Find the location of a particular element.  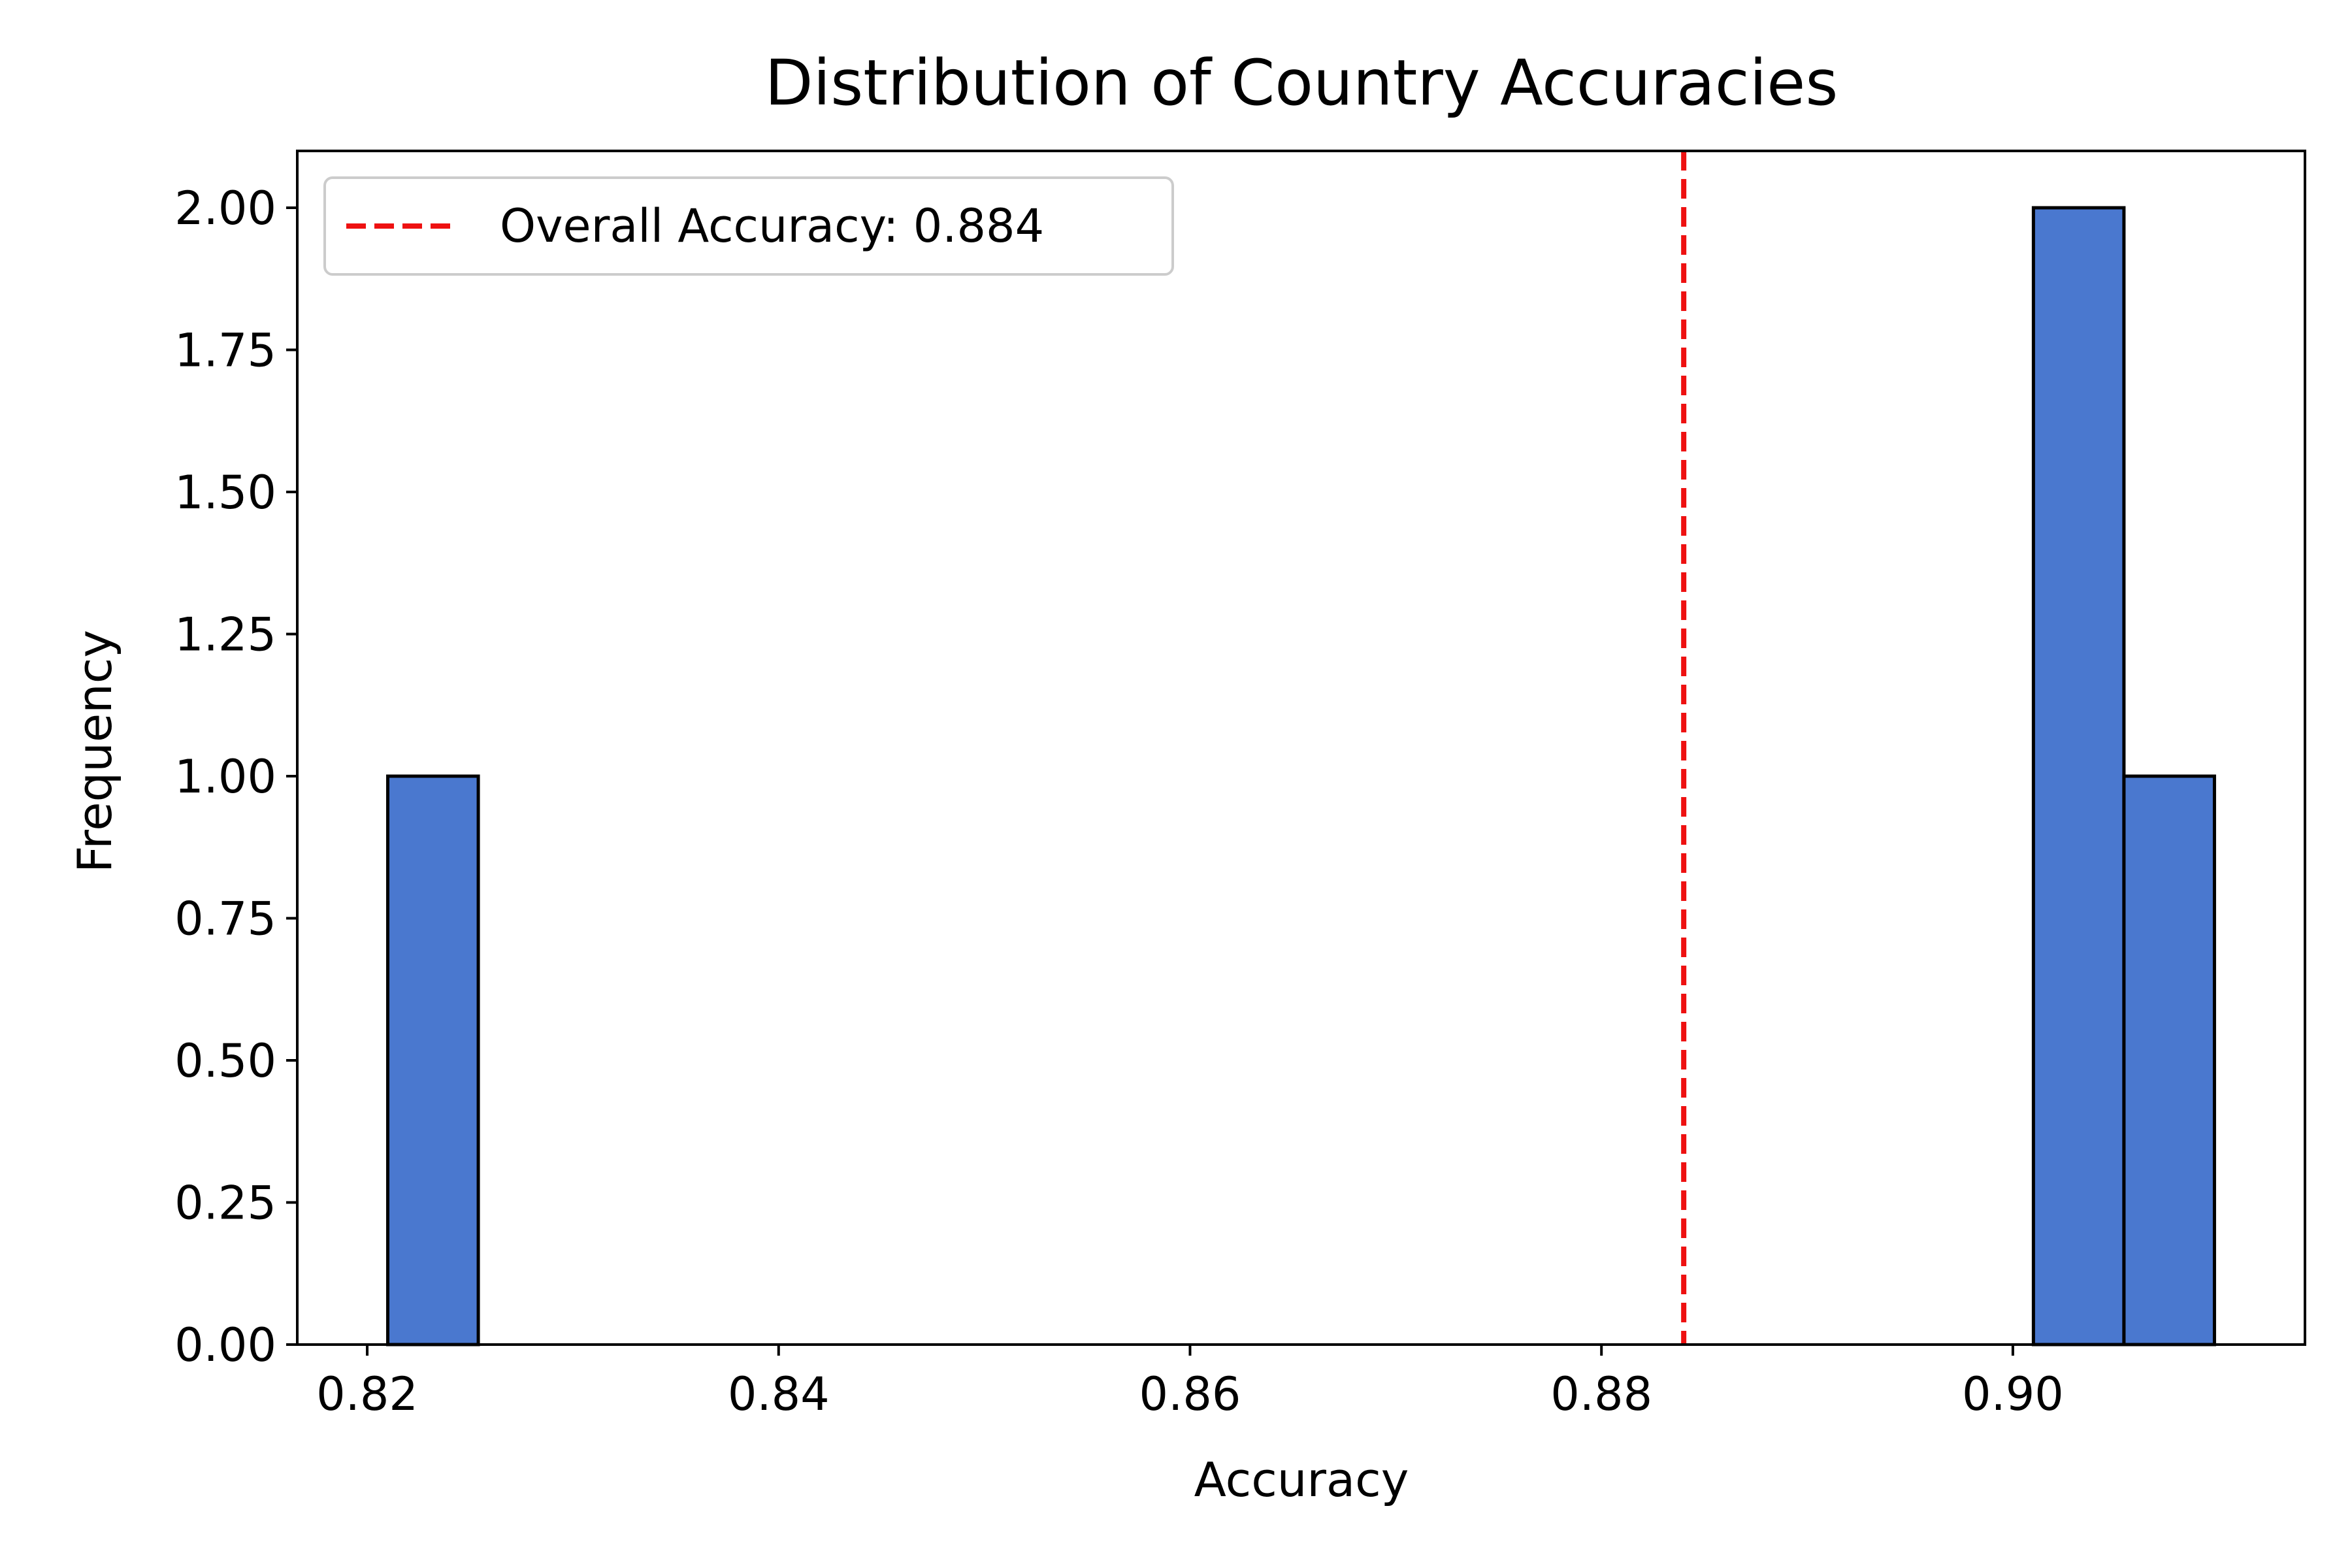

y-tick-label-3: 0.50 is located at coordinates (225, 1061).